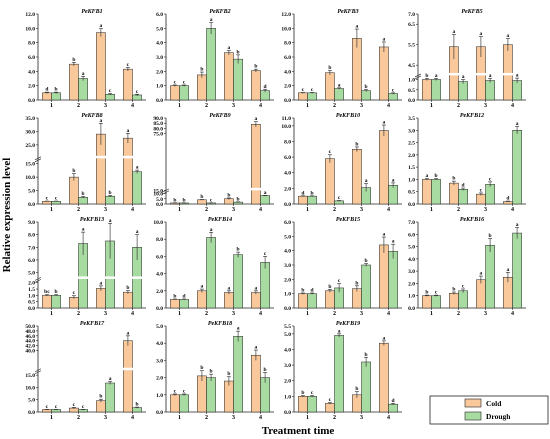 The height and width of the screenshot is (439, 550). What do you see at coordinates (472, 116) in the screenshot?
I see `panel-title: PeKFB12` at bounding box center [472, 116].